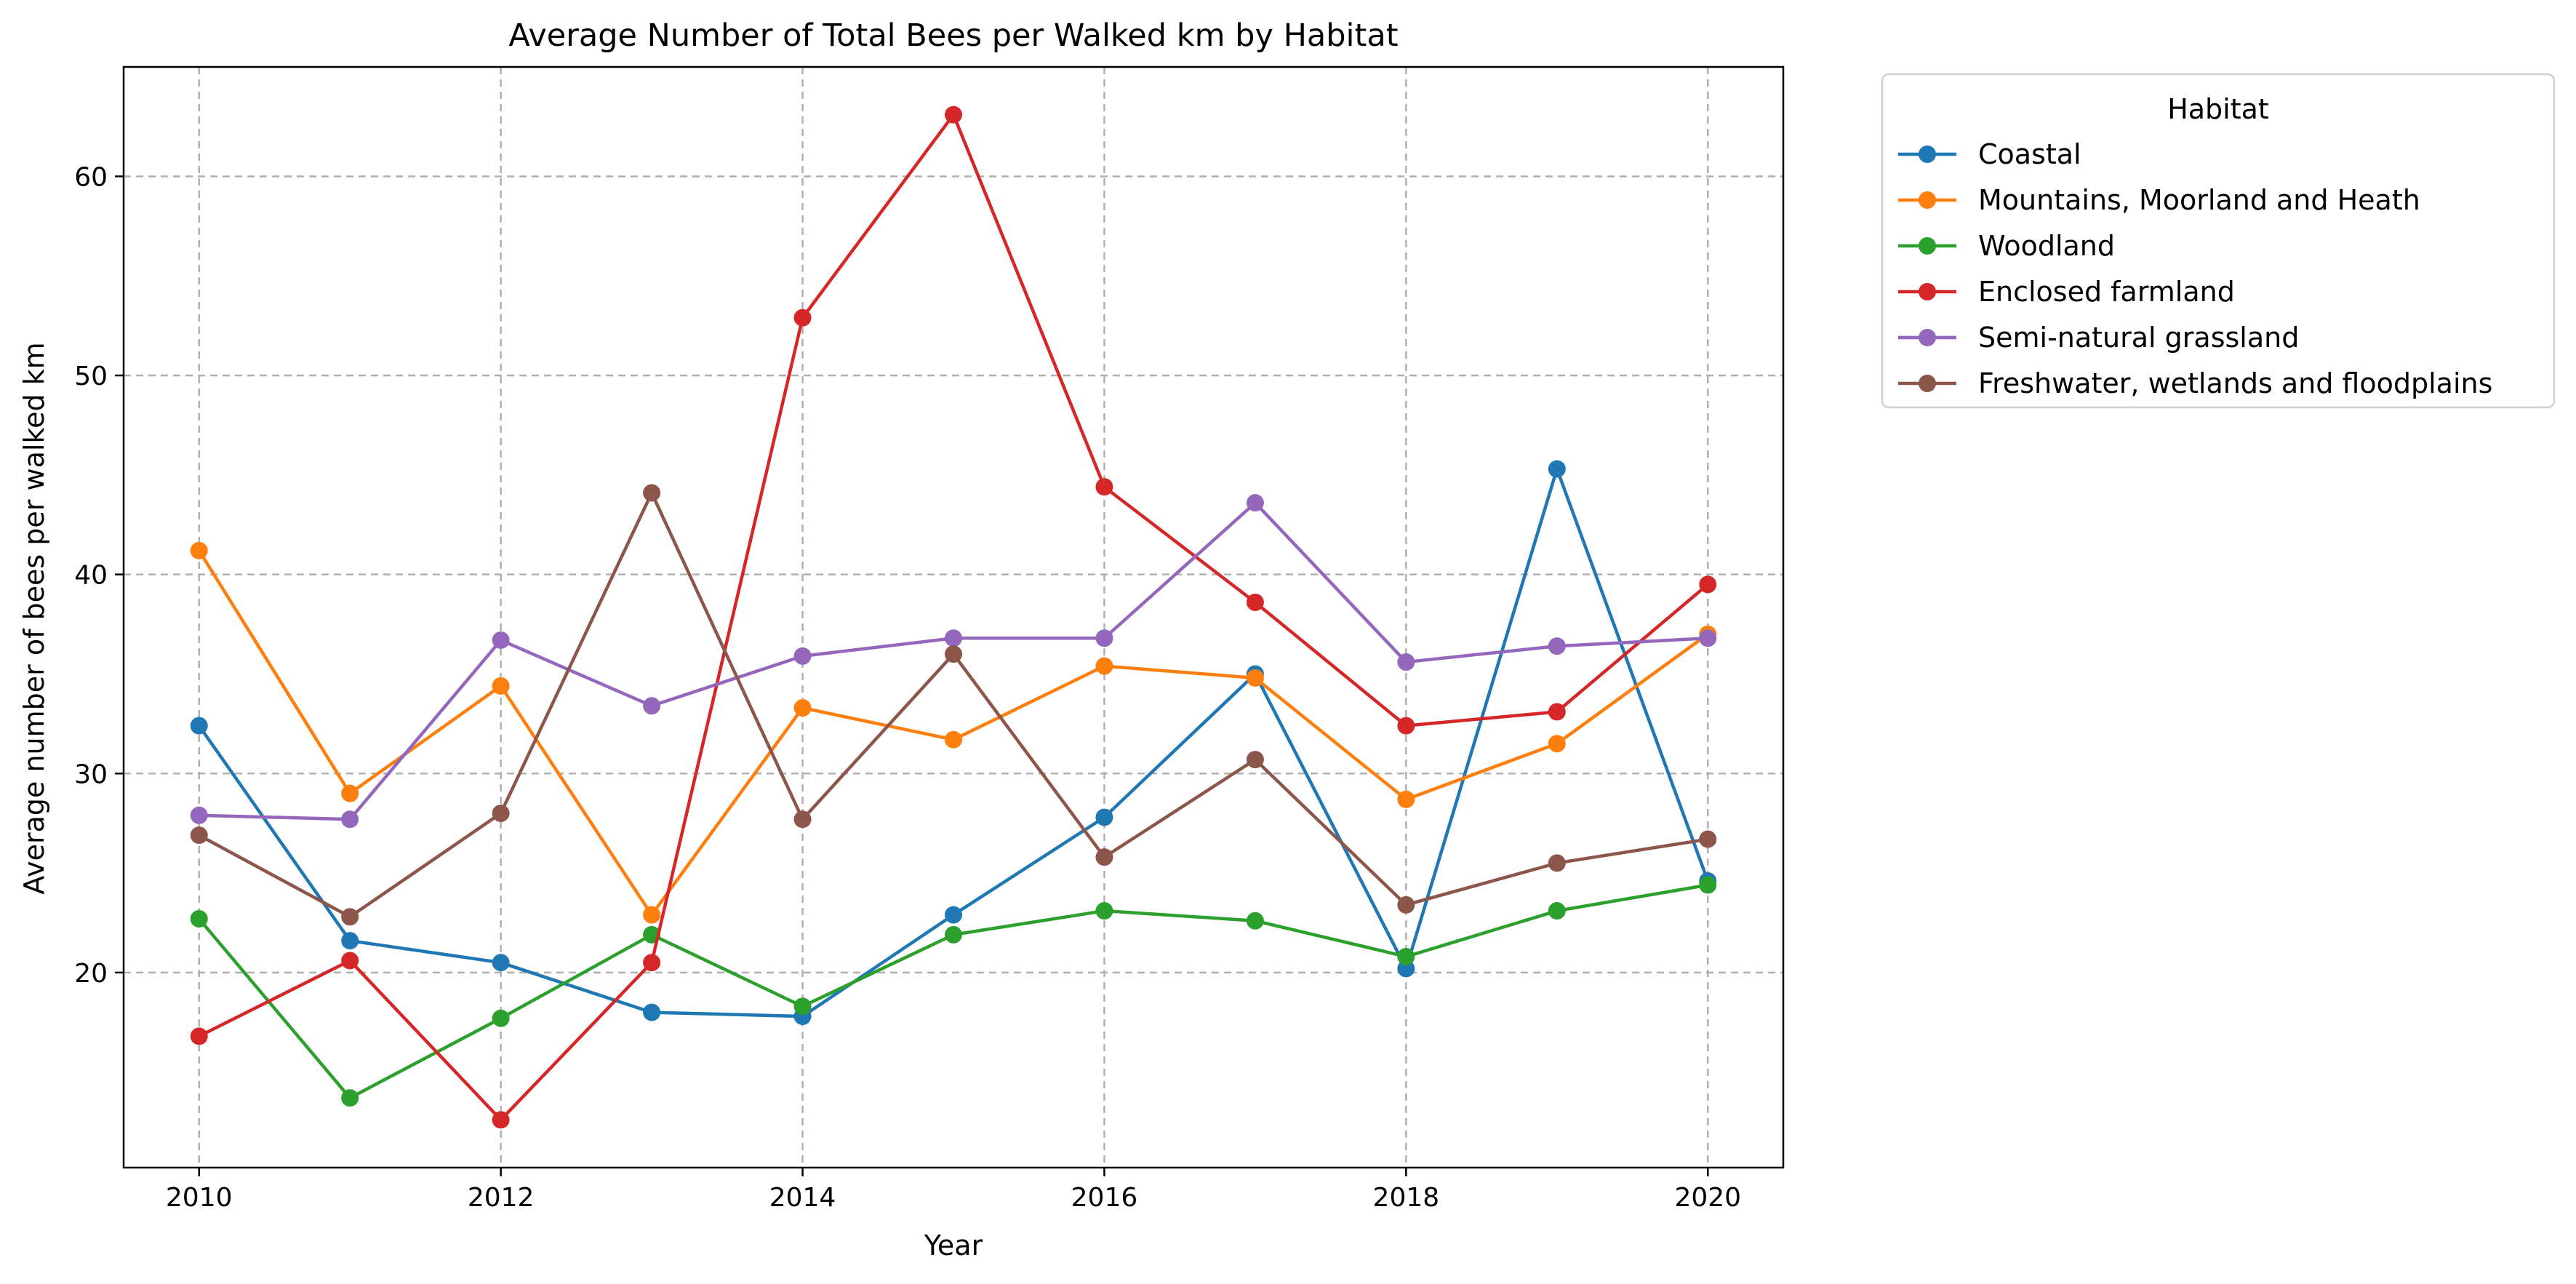  Describe the element at coordinates (91, 774) in the screenshot. I see `y-tick-label: 30` at that location.